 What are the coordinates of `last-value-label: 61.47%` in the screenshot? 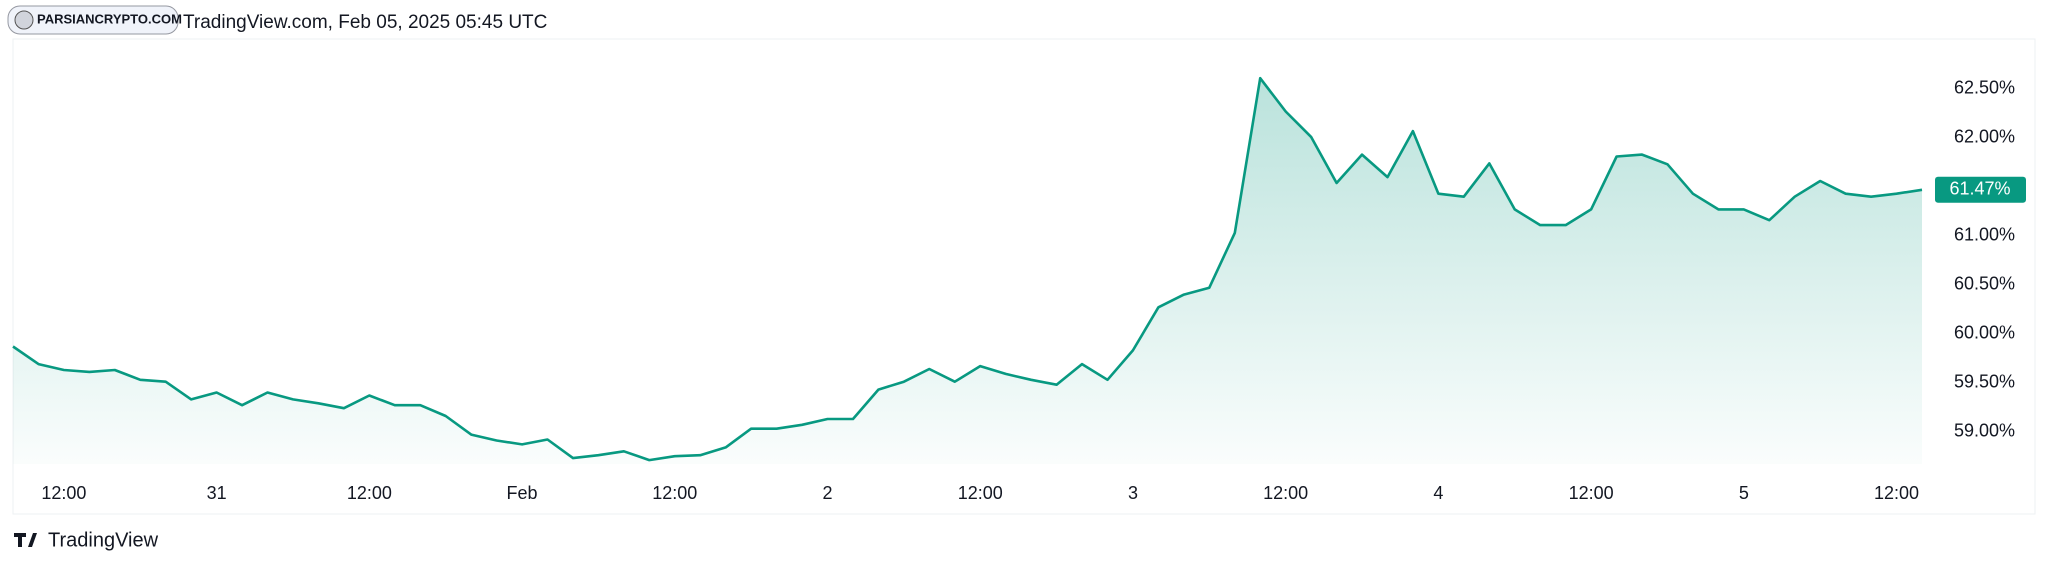 It's located at (1979, 189).